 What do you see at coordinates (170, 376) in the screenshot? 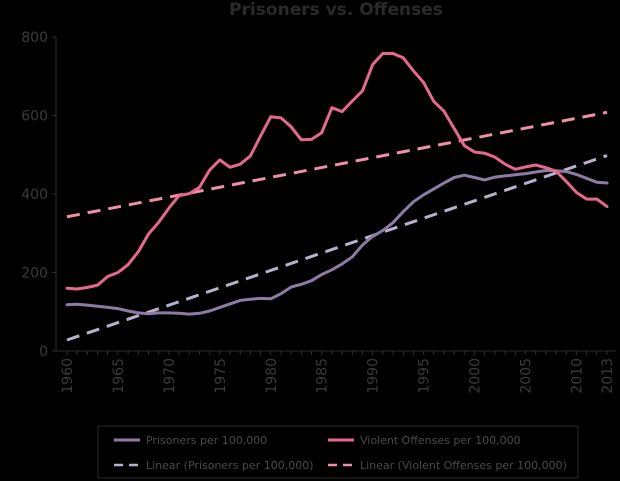
I see `x-tick-label: 1970` at bounding box center [170, 376].